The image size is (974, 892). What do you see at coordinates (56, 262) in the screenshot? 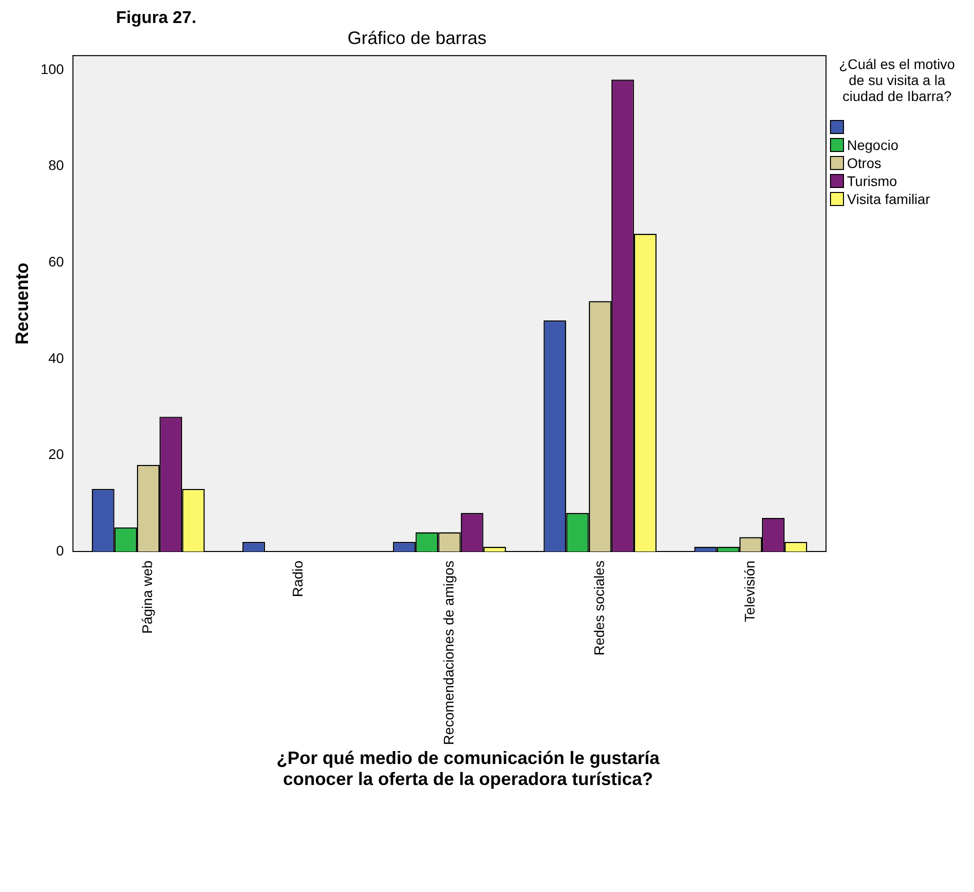
I see `y-tick-label: 60` at bounding box center [56, 262].